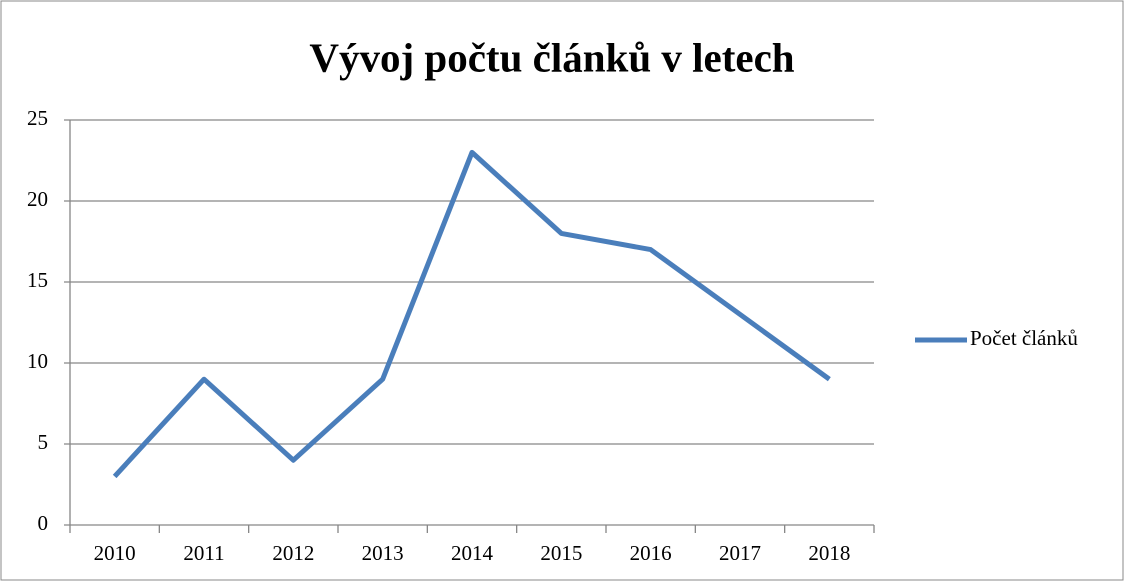  What do you see at coordinates (293, 553) in the screenshot?
I see `x-tick-label: 2012` at bounding box center [293, 553].